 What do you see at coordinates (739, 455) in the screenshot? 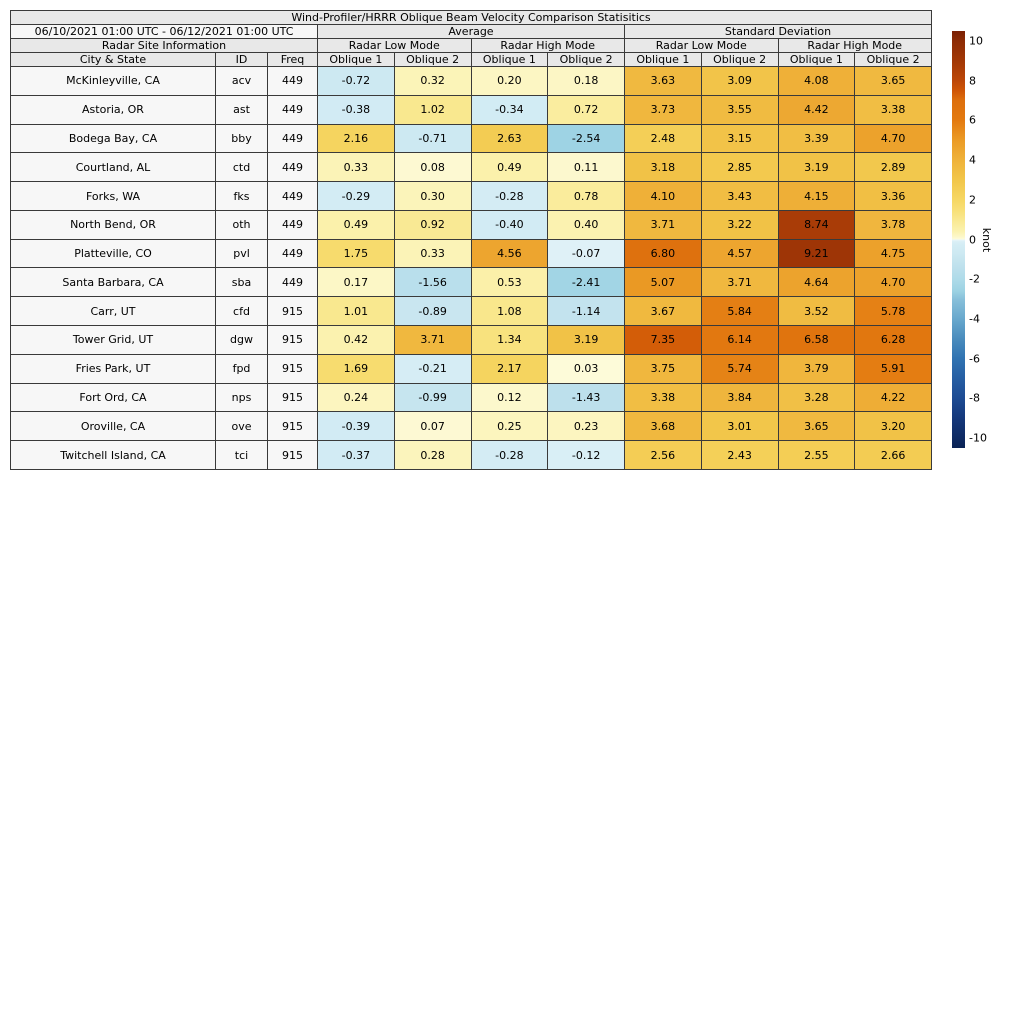
I see `value-cell: 2.43` at bounding box center [739, 455].